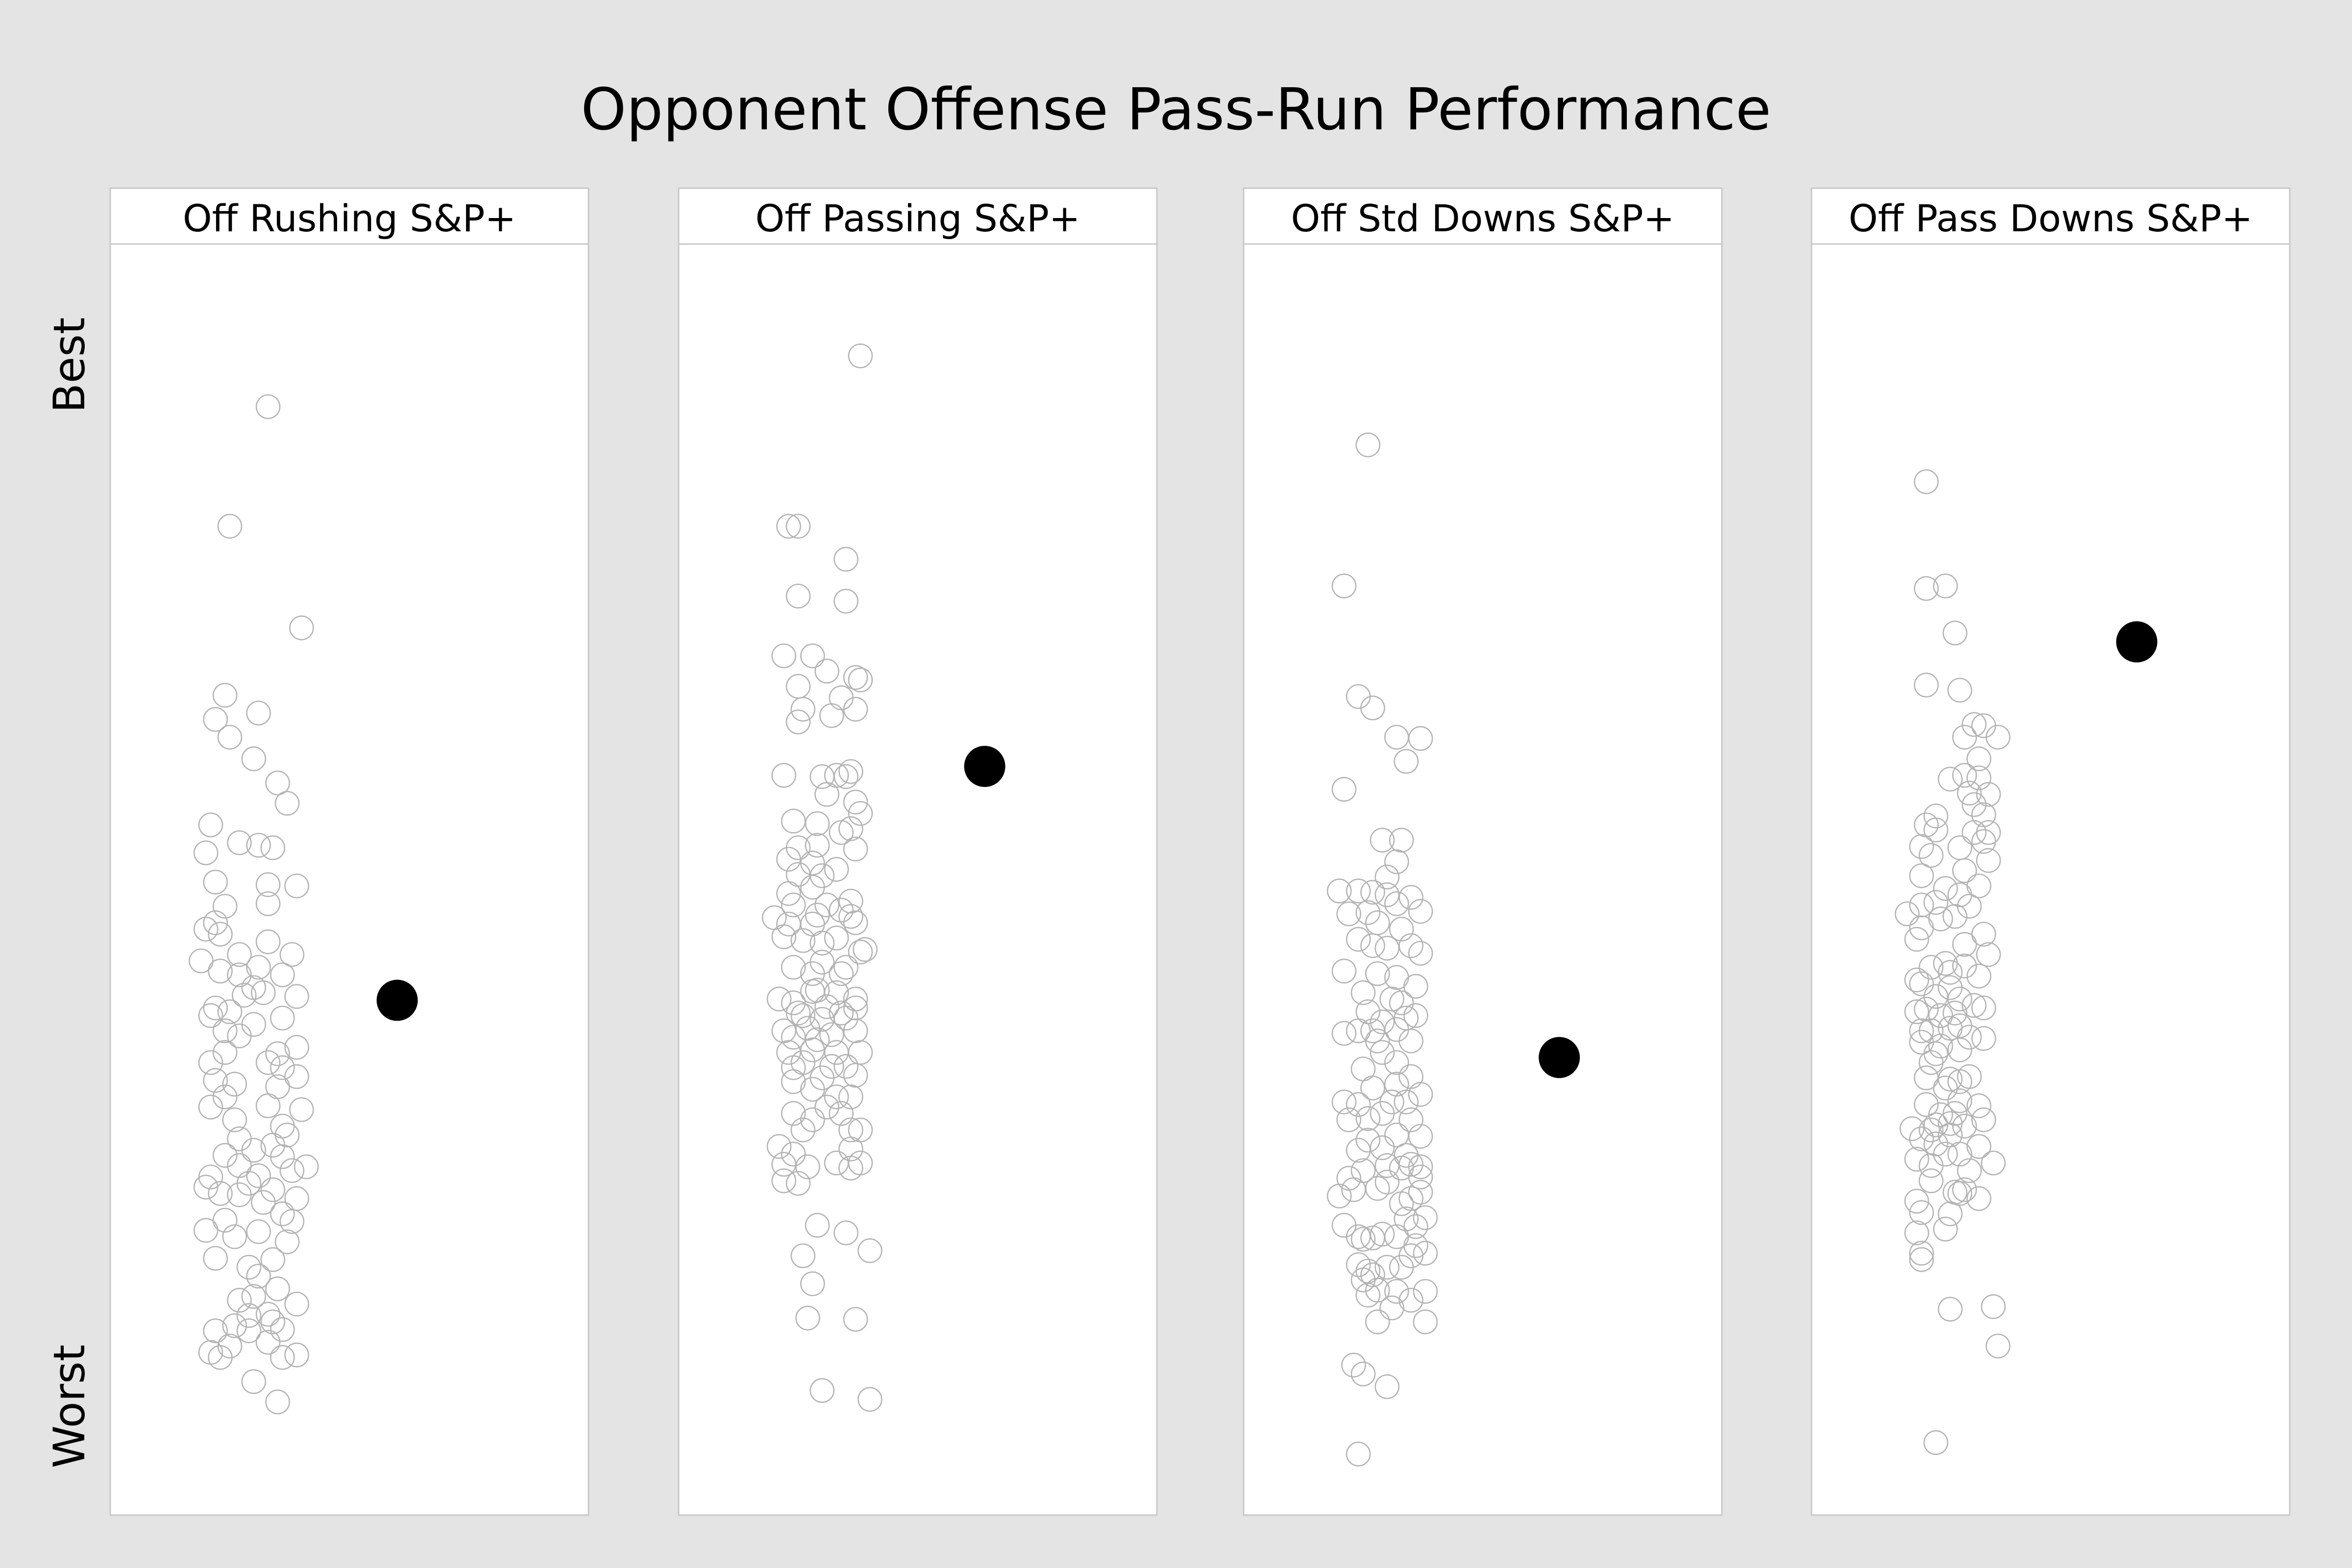  What do you see at coordinates (69, 1406) in the screenshot?
I see `y-axis-label-worst: Worst` at bounding box center [69, 1406].